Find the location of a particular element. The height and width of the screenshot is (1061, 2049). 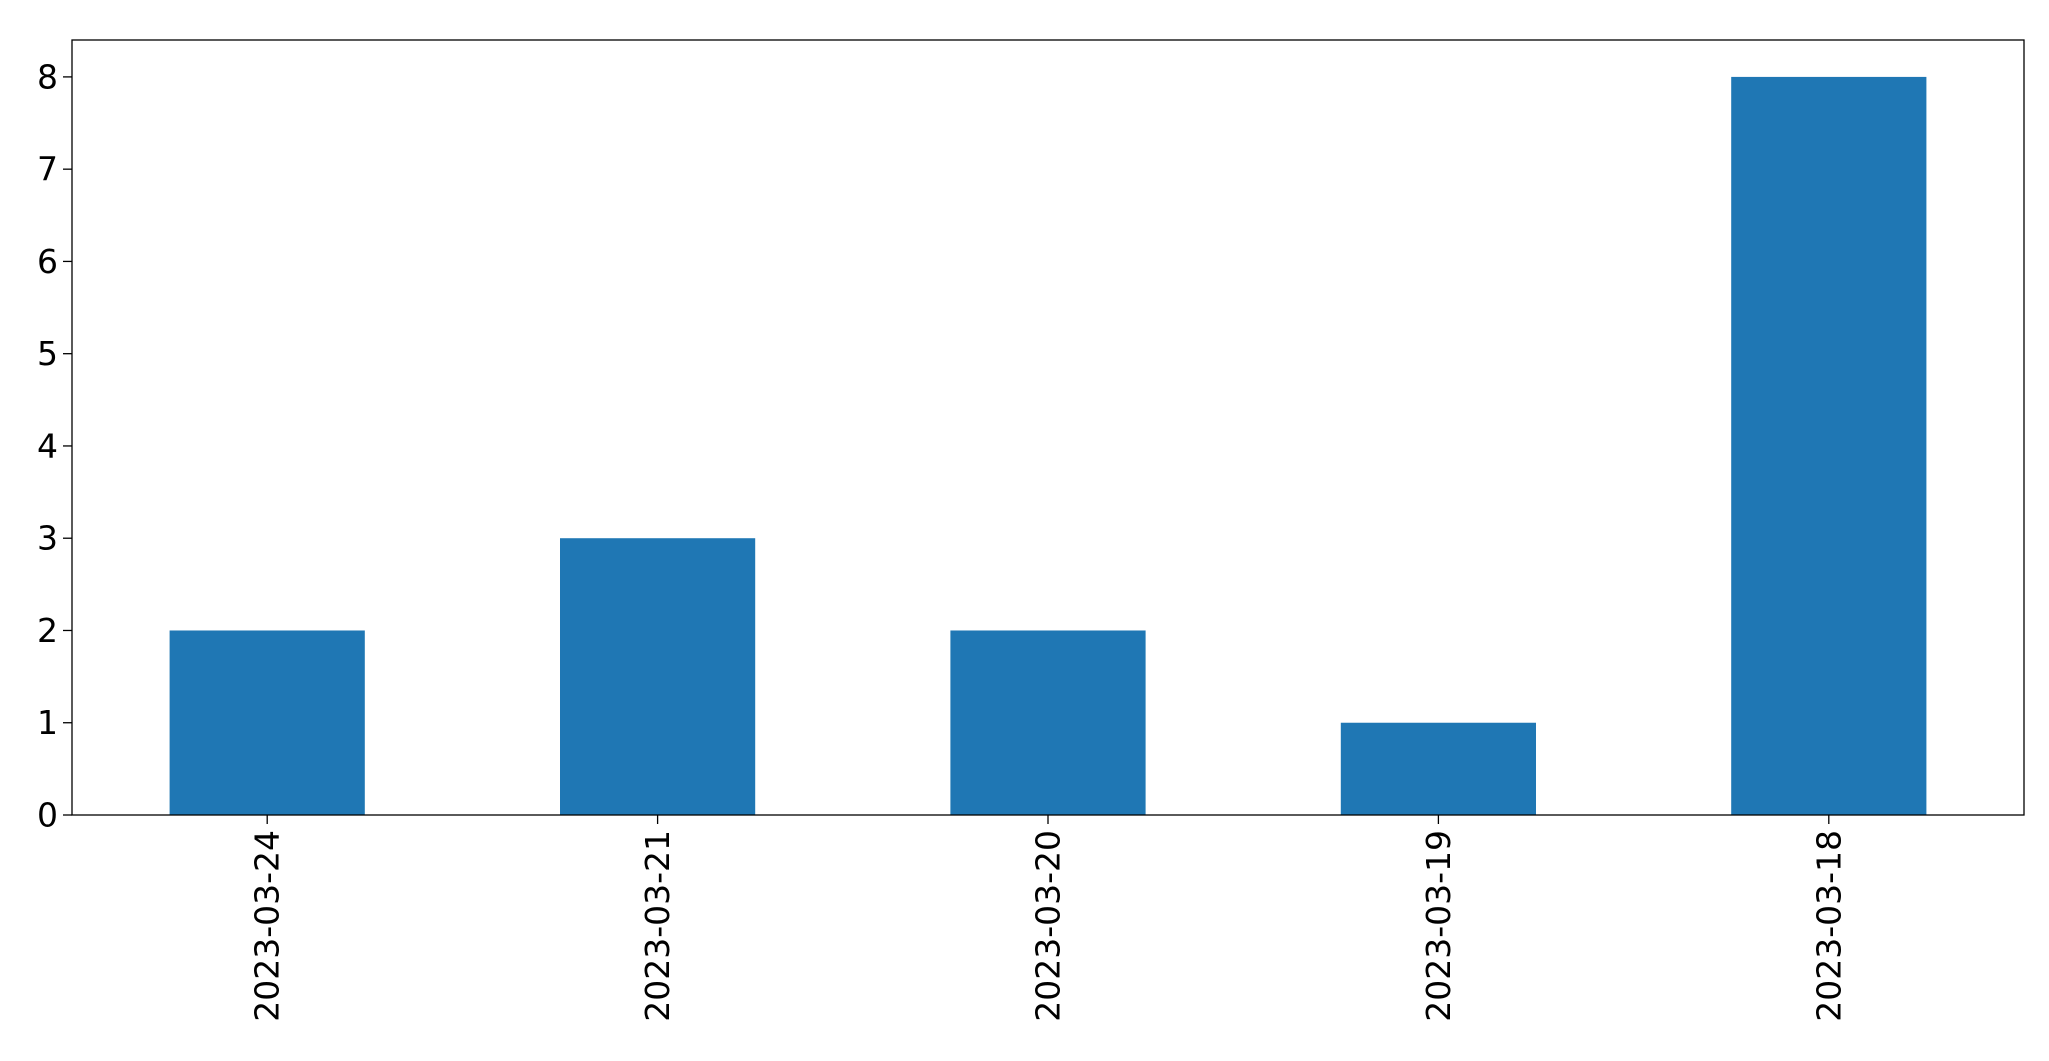

y-tick-label: 3 is located at coordinates (47, 538).